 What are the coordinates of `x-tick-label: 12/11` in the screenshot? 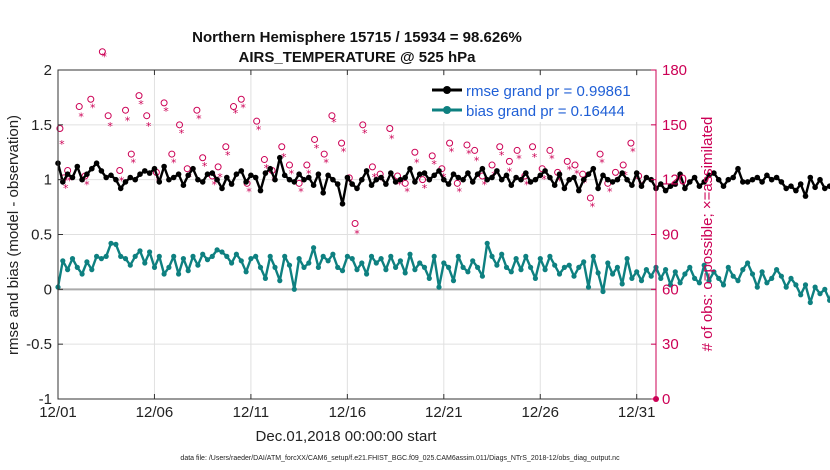 It's located at (251, 412).